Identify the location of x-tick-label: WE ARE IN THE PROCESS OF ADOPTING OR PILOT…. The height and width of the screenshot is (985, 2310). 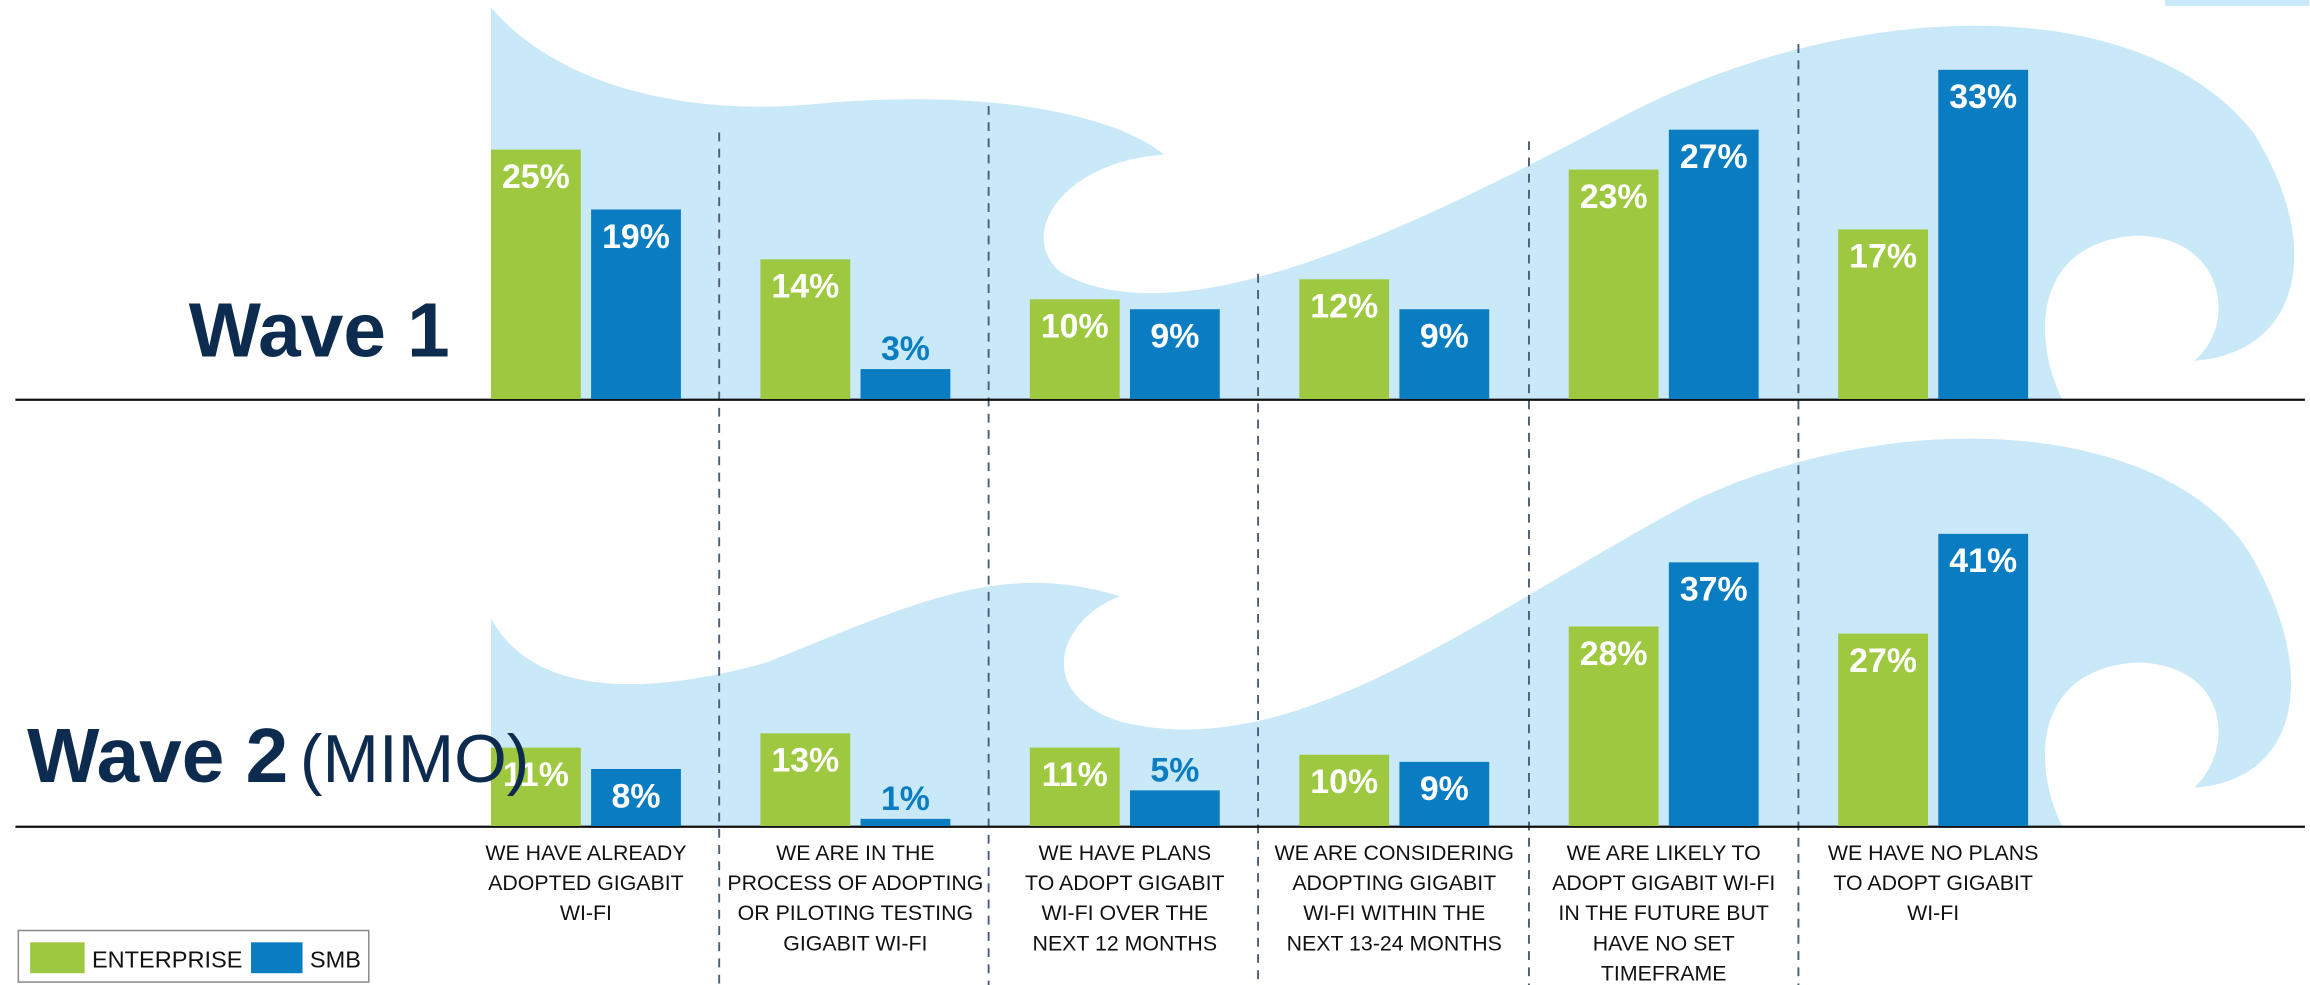
(855, 898).